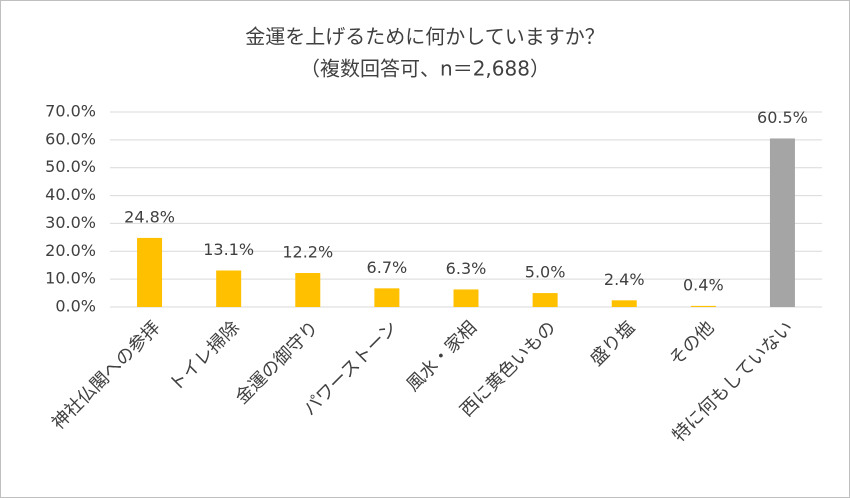  I want to click on value-label: 6.3%, so click(466, 268).